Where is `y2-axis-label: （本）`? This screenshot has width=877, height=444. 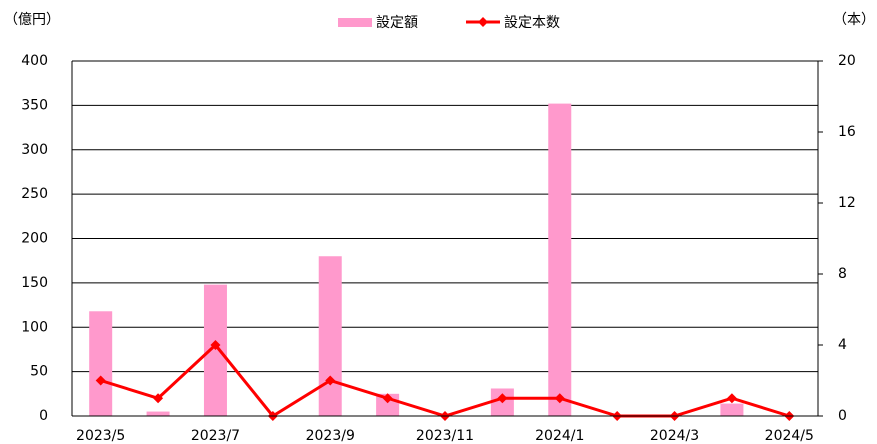 y2-axis-label: （本） is located at coordinates (854, 20).